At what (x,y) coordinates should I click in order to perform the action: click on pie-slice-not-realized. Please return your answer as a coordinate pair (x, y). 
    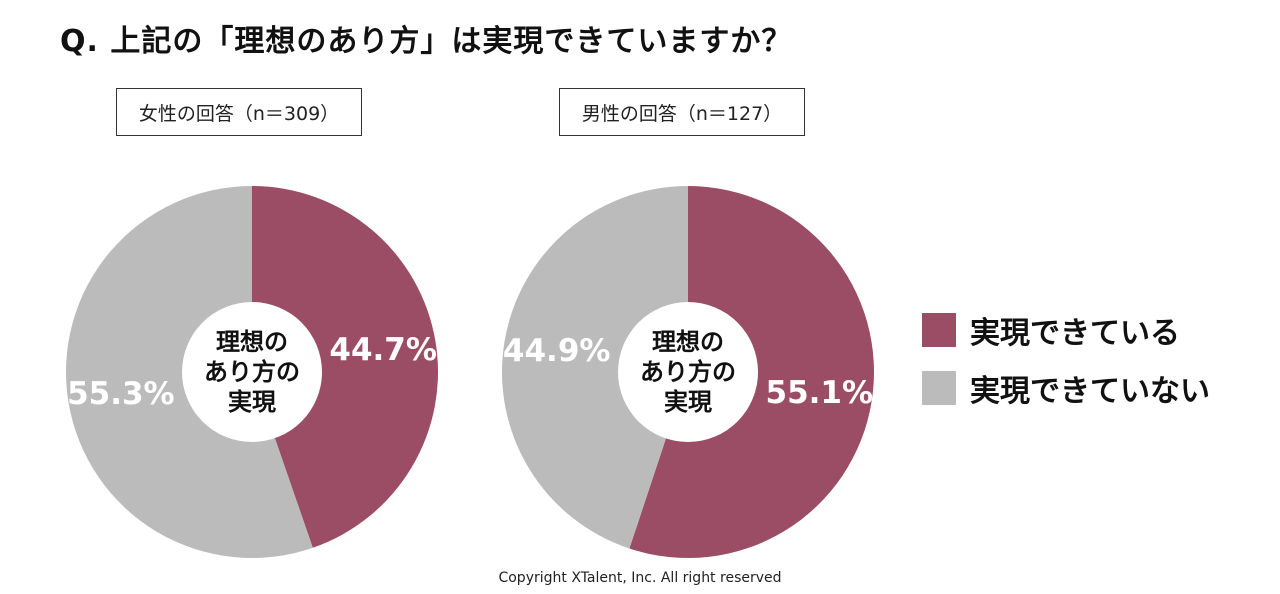
    Looking at the image, I should click on (595, 367).